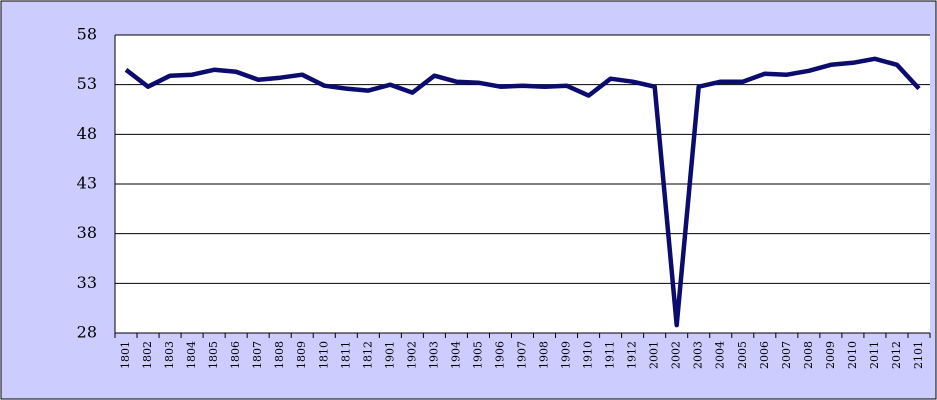  What do you see at coordinates (852, 355) in the screenshot?
I see `x-tick-label: 2010` at bounding box center [852, 355].